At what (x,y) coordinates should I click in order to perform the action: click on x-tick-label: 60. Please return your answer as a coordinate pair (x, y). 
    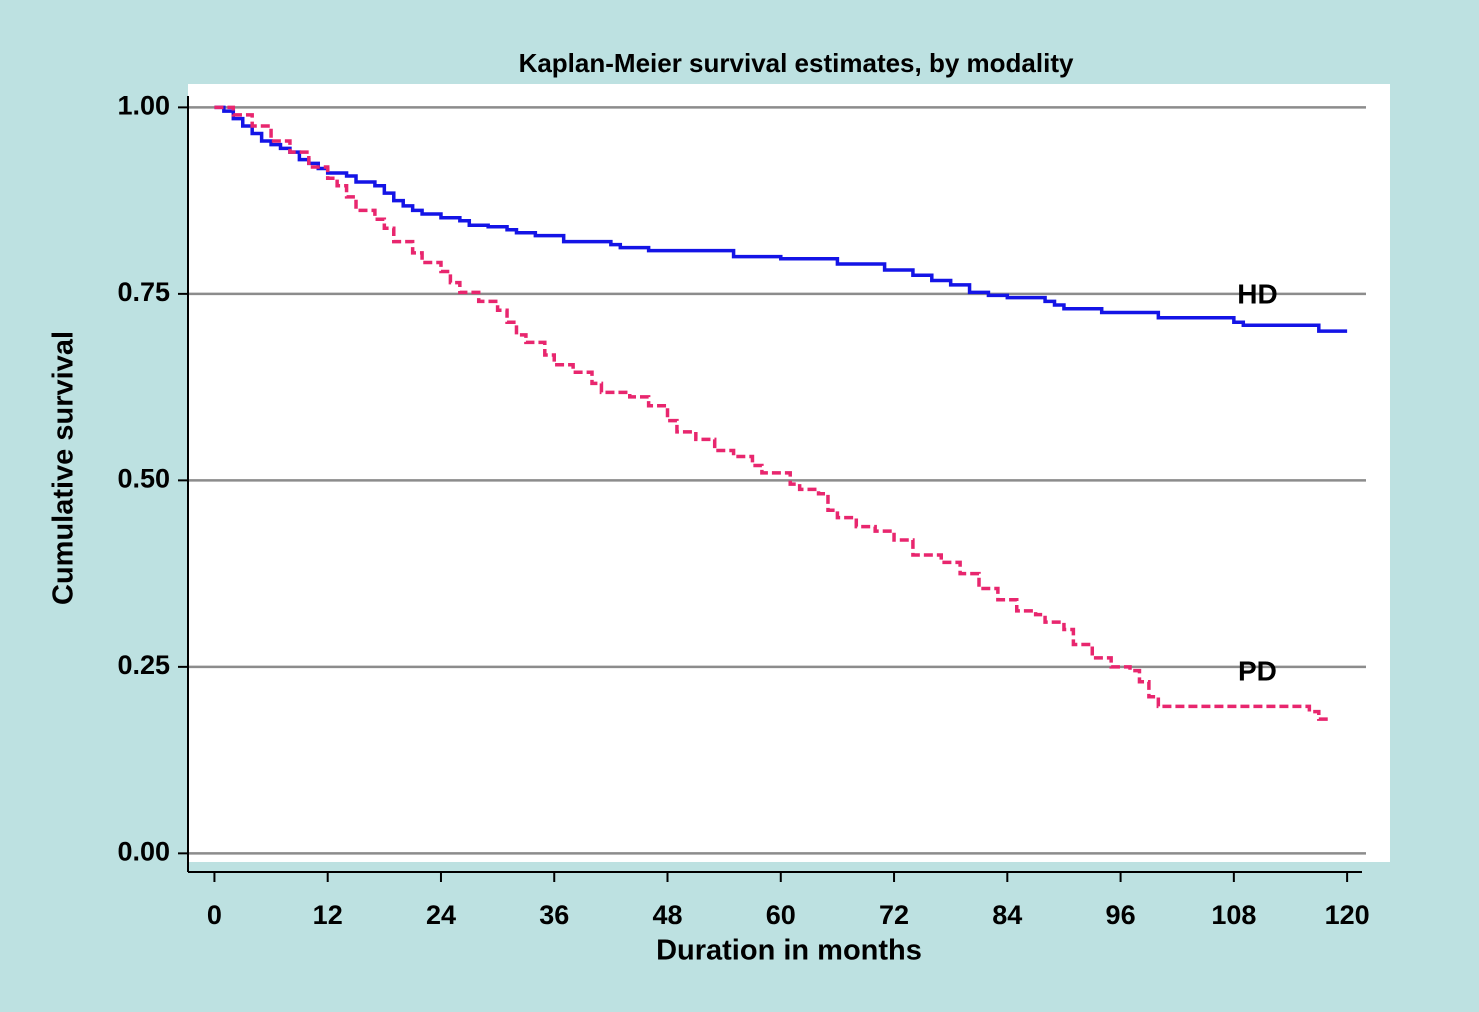
    Looking at the image, I should click on (781, 915).